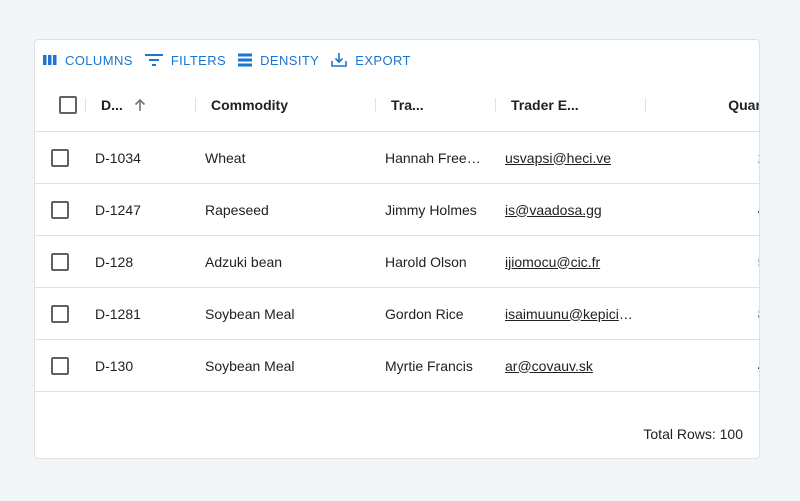  I want to click on cell-quantity: 51,6, so click(702, 262).